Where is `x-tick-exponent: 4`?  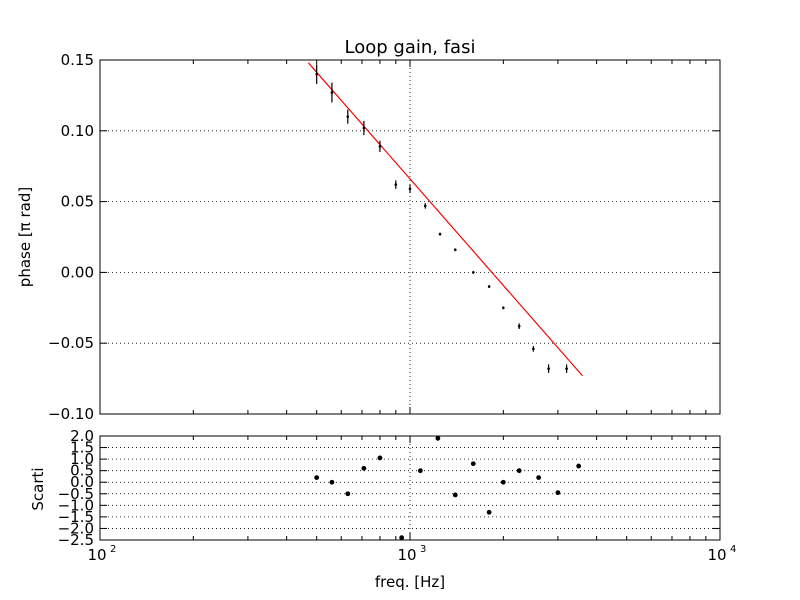 x-tick-exponent: 4 is located at coordinates (733, 549).